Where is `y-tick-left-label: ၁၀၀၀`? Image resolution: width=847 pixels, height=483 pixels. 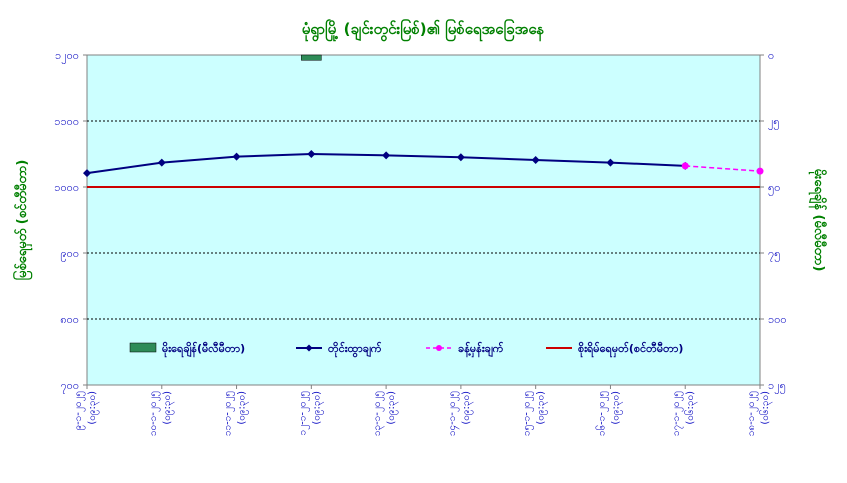
y-tick-left-label: ၁၀၀၀ is located at coordinates (66, 187).